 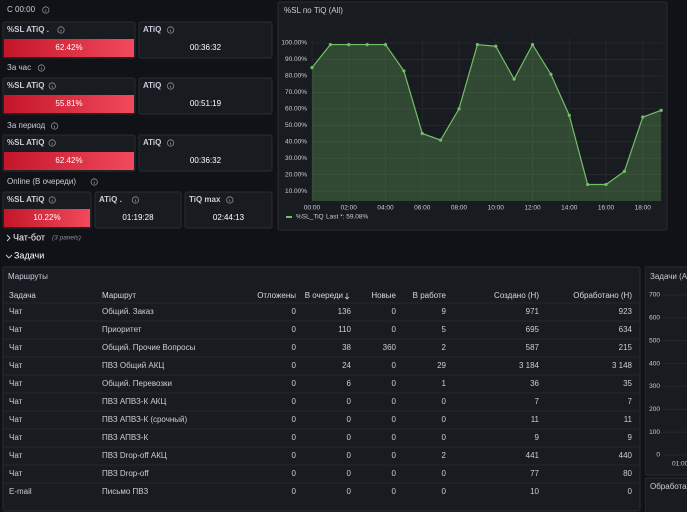 I want to click on table-cell: 440, so click(x=626, y=455).